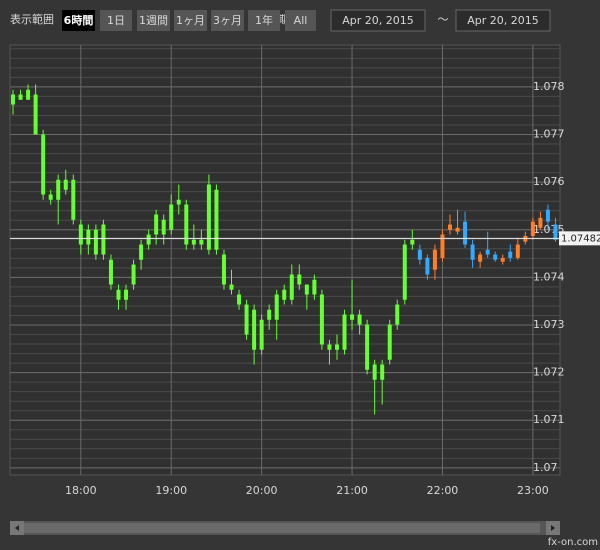 The width and height of the screenshot is (600, 550). Describe the element at coordinates (81, 490) in the screenshot. I see `x-tick-label: 18:00` at that location.